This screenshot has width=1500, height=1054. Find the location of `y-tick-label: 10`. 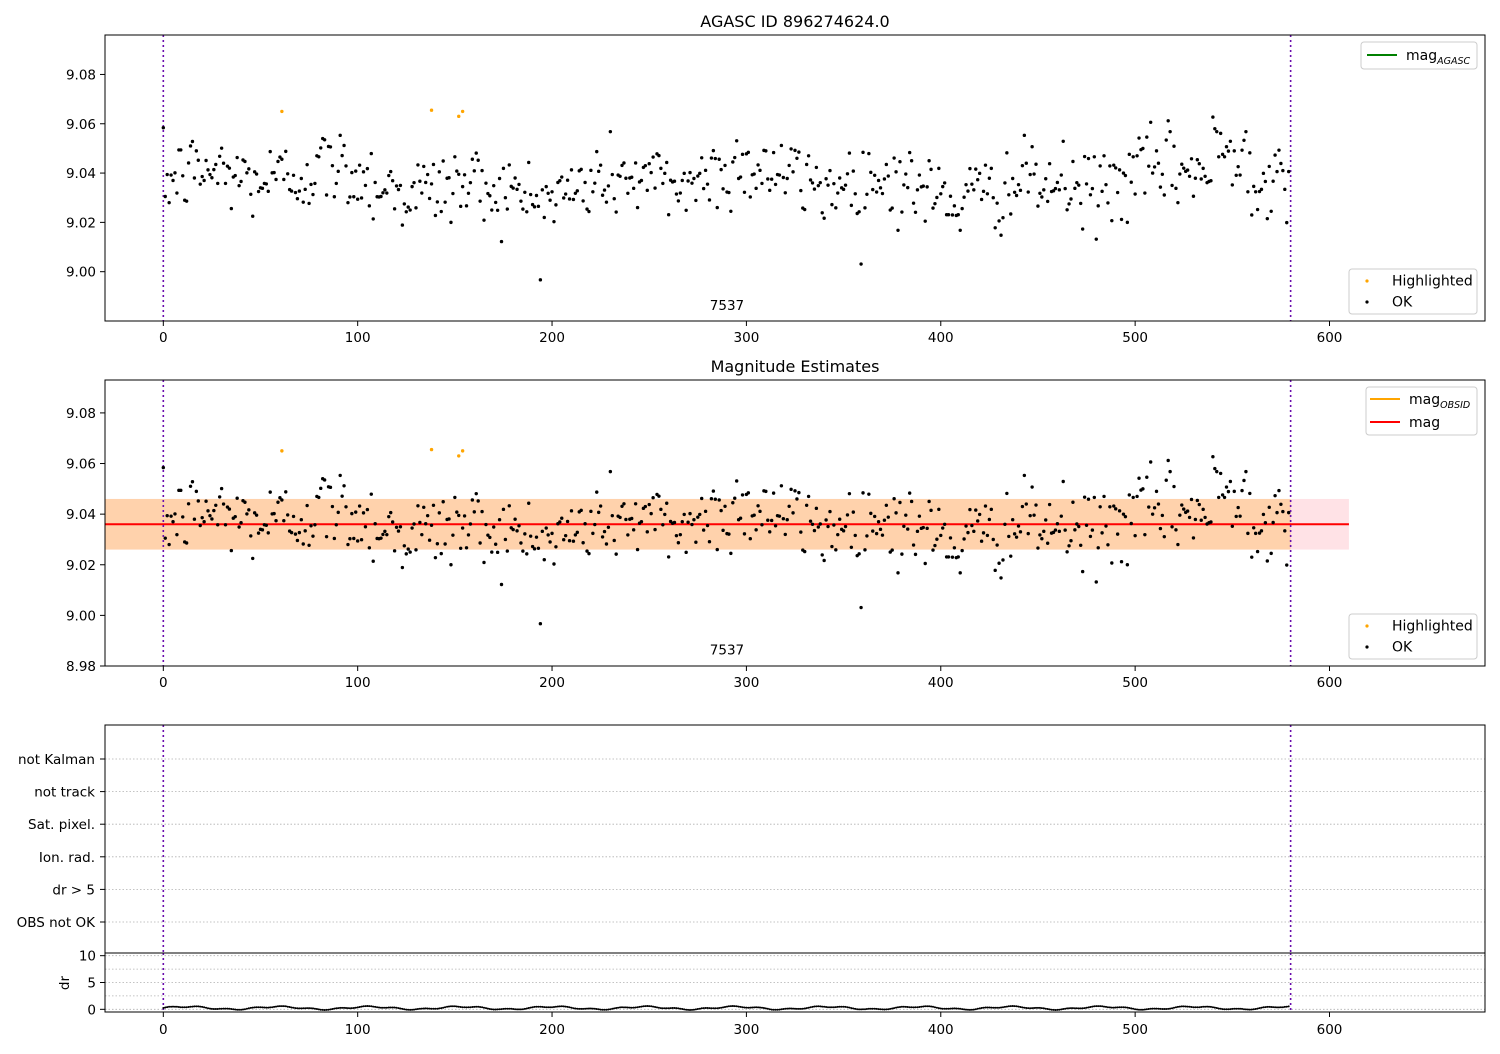

y-tick-label: 10 is located at coordinates (87, 957).